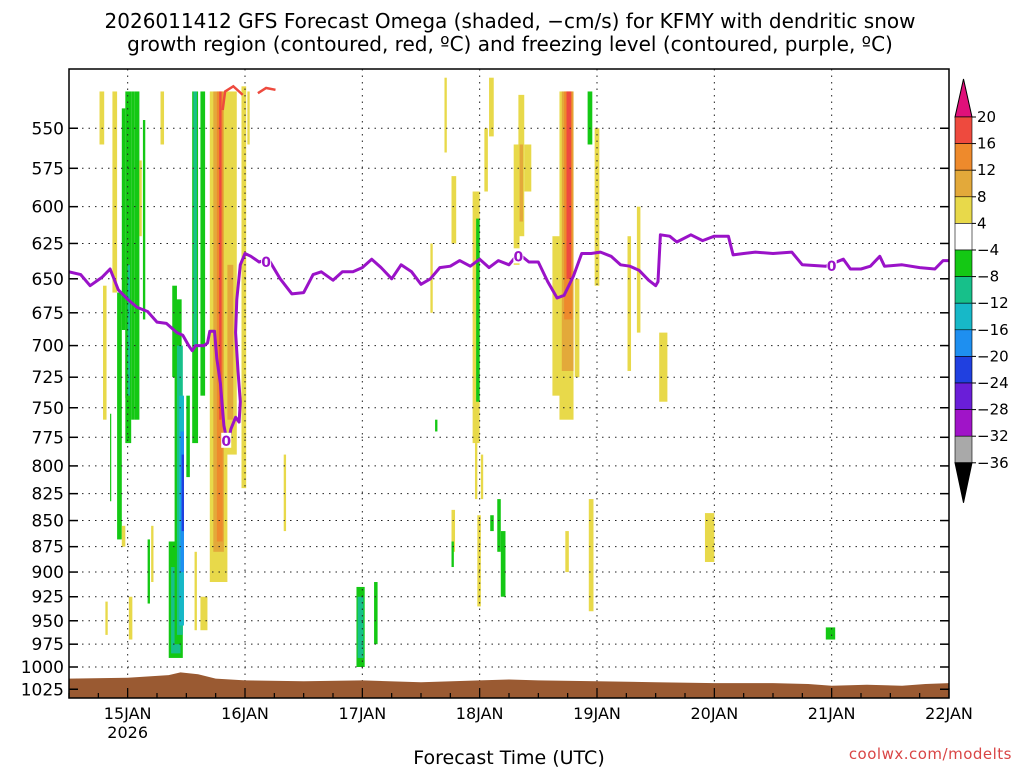 The height and width of the screenshot is (772, 1024). I want to click on y-tick-label-575: 575, so click(48, 169).